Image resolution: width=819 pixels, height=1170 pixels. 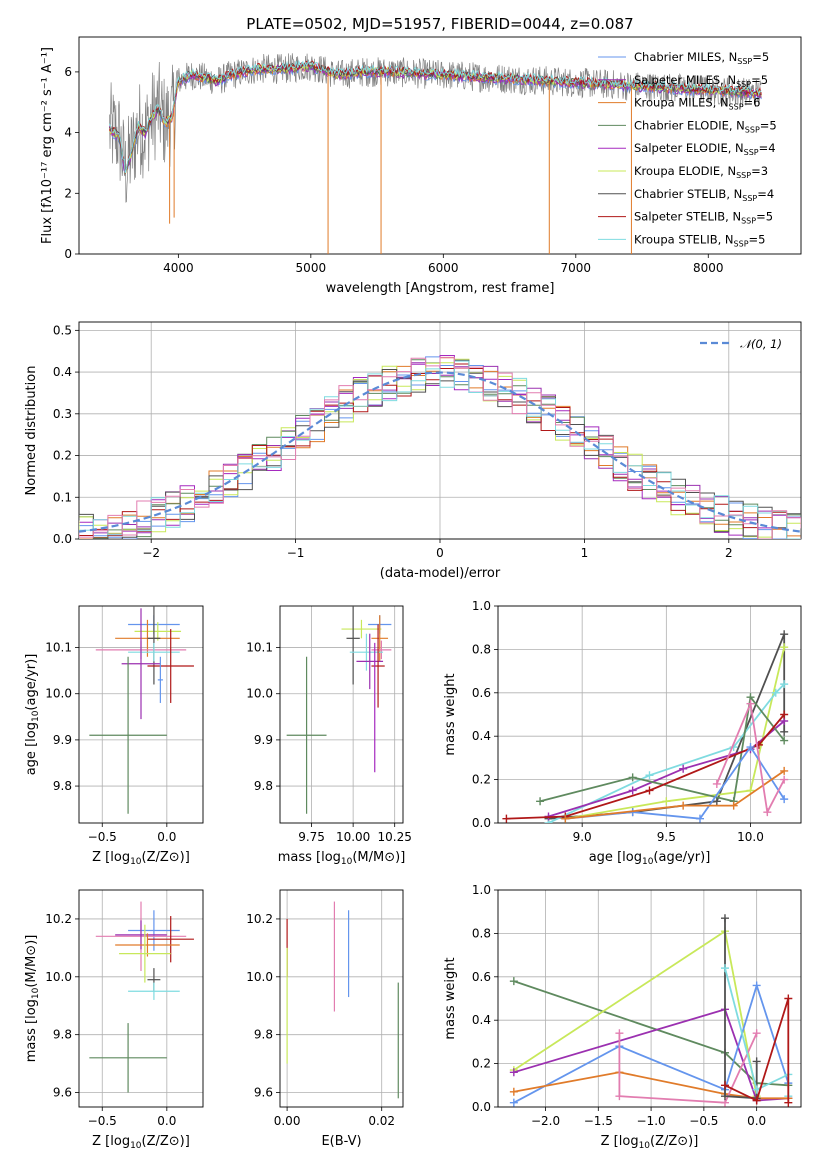 What do you see at coordinates (651, 1121) in the screenshot?
I see `x-tick-label: −1.0` at bounding box center [651, 1121].